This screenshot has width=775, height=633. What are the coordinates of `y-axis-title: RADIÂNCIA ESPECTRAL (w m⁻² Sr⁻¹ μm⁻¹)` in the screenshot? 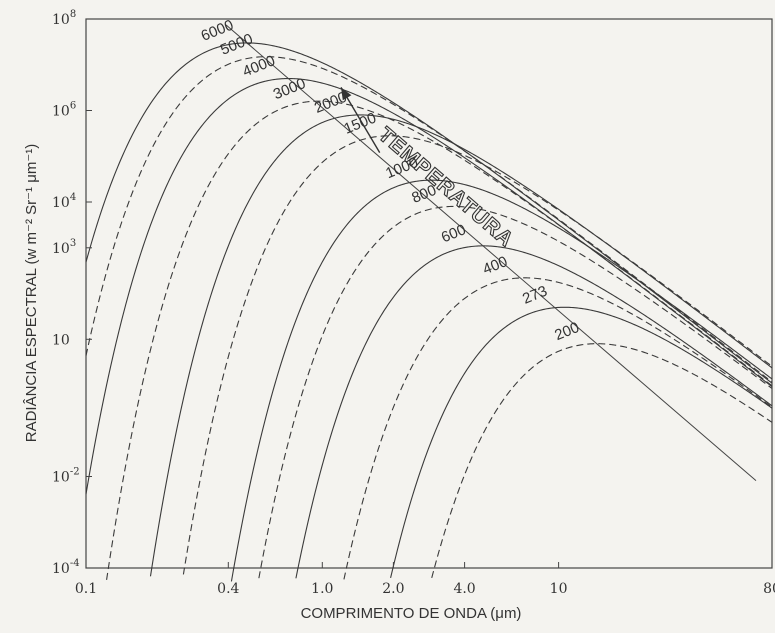 It's located at (31, 293).